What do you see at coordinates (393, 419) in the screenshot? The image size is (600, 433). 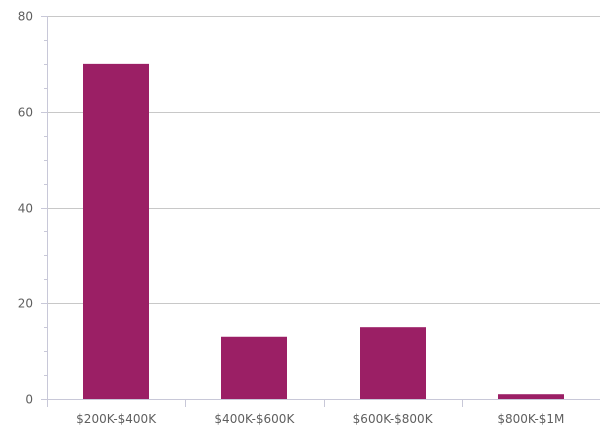 I see `x-tick-label: $600K-$800K` at bounding box center [393, 419].